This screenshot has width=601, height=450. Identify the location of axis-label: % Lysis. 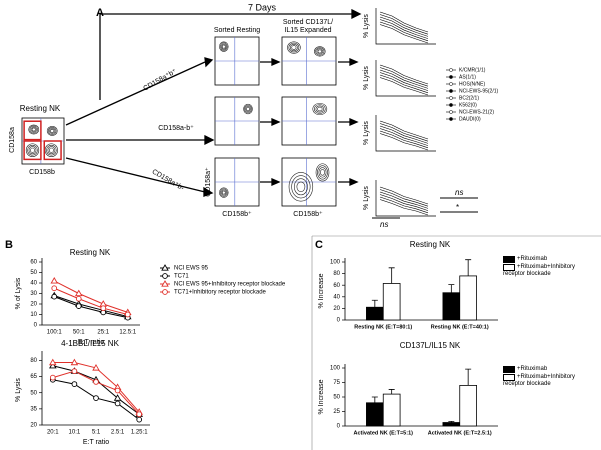
(366, 78).